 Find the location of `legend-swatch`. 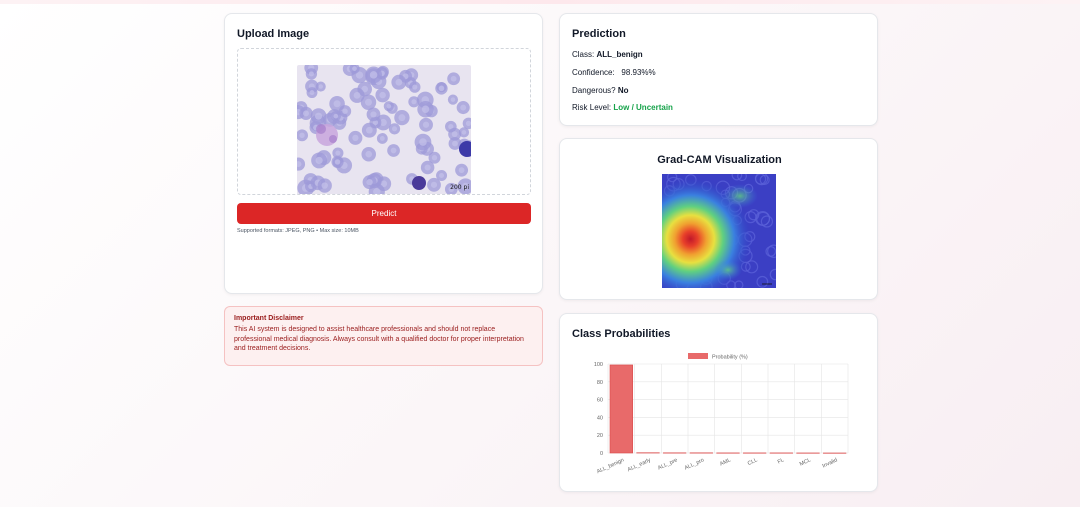

legend-swatch is located at coordinates (698, 356).